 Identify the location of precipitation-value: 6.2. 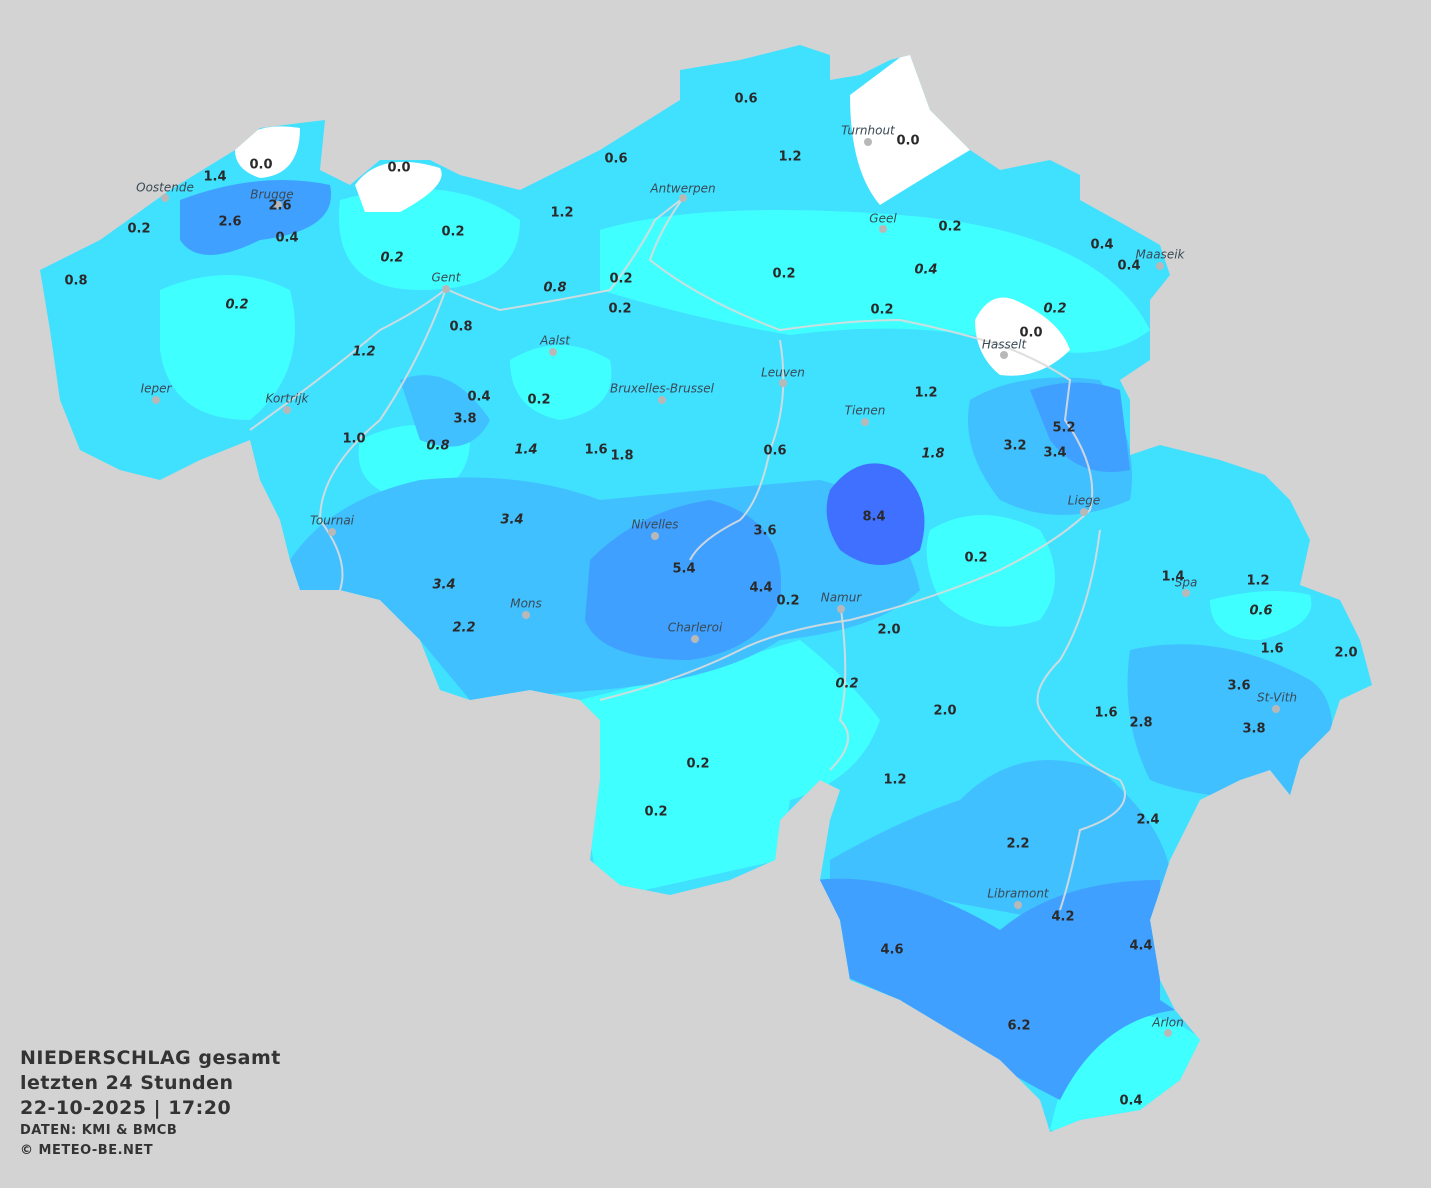
(1018, 1026).